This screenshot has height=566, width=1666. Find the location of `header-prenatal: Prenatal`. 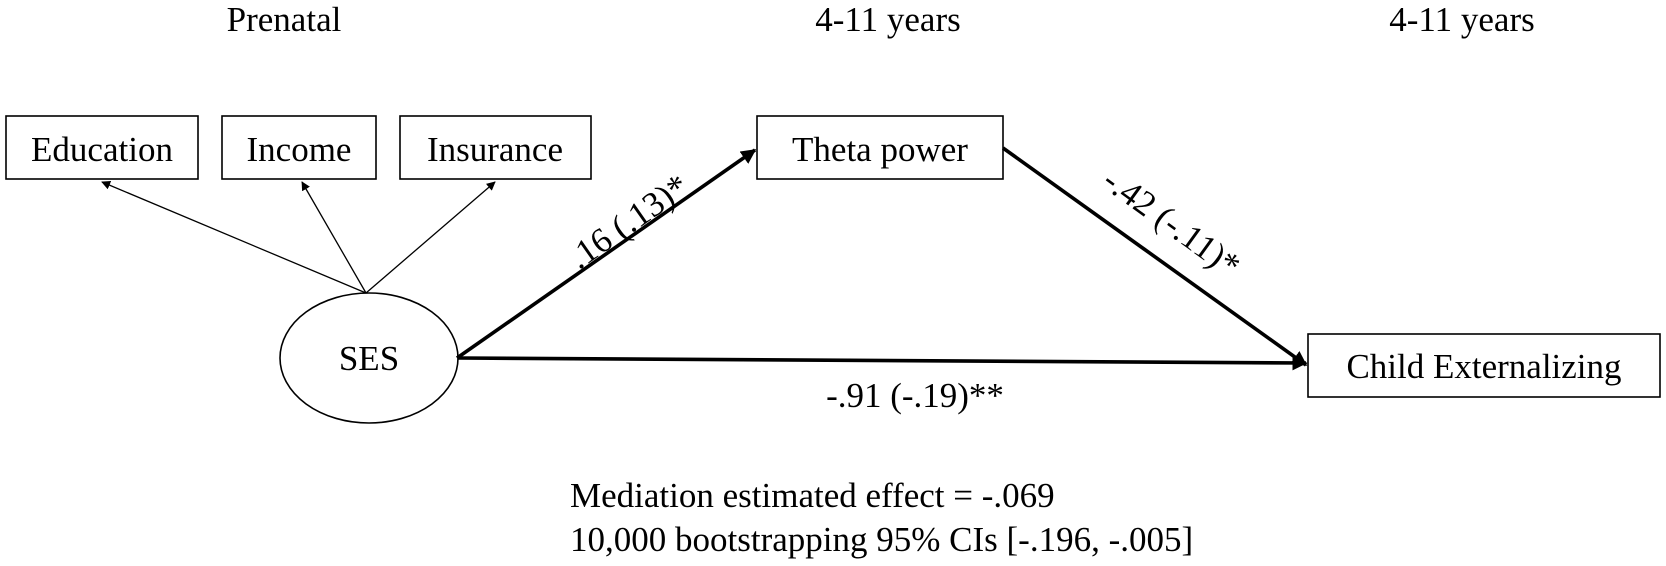

header-prenatal: Prenatal is located at coordinates (284, 19).